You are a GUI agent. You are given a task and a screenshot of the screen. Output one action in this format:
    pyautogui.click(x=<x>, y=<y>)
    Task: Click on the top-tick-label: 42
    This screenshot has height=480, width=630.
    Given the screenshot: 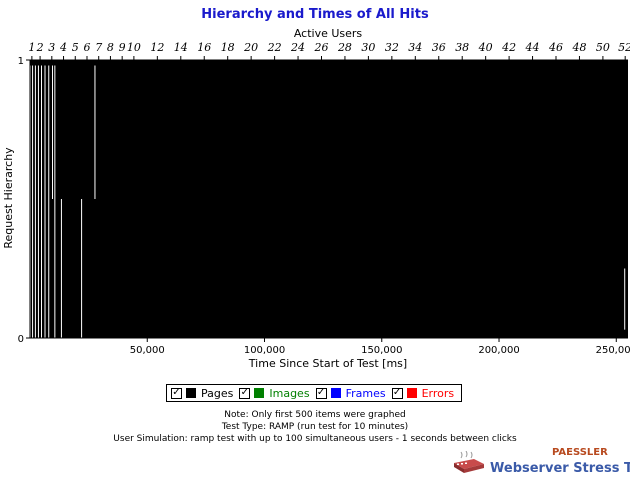 What is the action you would take?
    pyautogui.click(x=508, y=47)
    